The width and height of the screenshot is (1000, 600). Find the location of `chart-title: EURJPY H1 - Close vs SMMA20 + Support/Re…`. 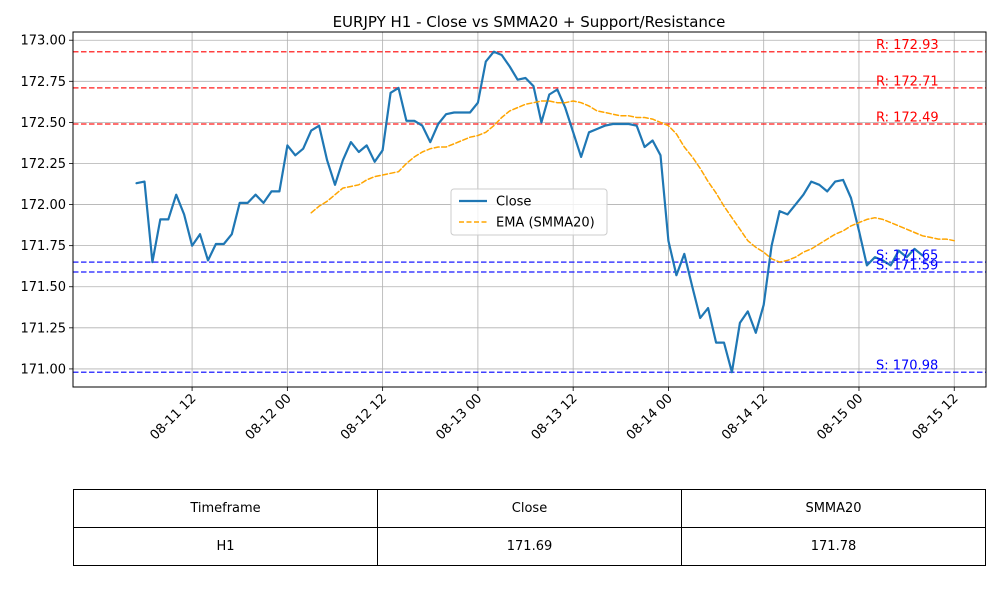

chart-title: EURJPY H1 - Close vs SMMA20 + Support/Re… is located at coordinates (529, 22).